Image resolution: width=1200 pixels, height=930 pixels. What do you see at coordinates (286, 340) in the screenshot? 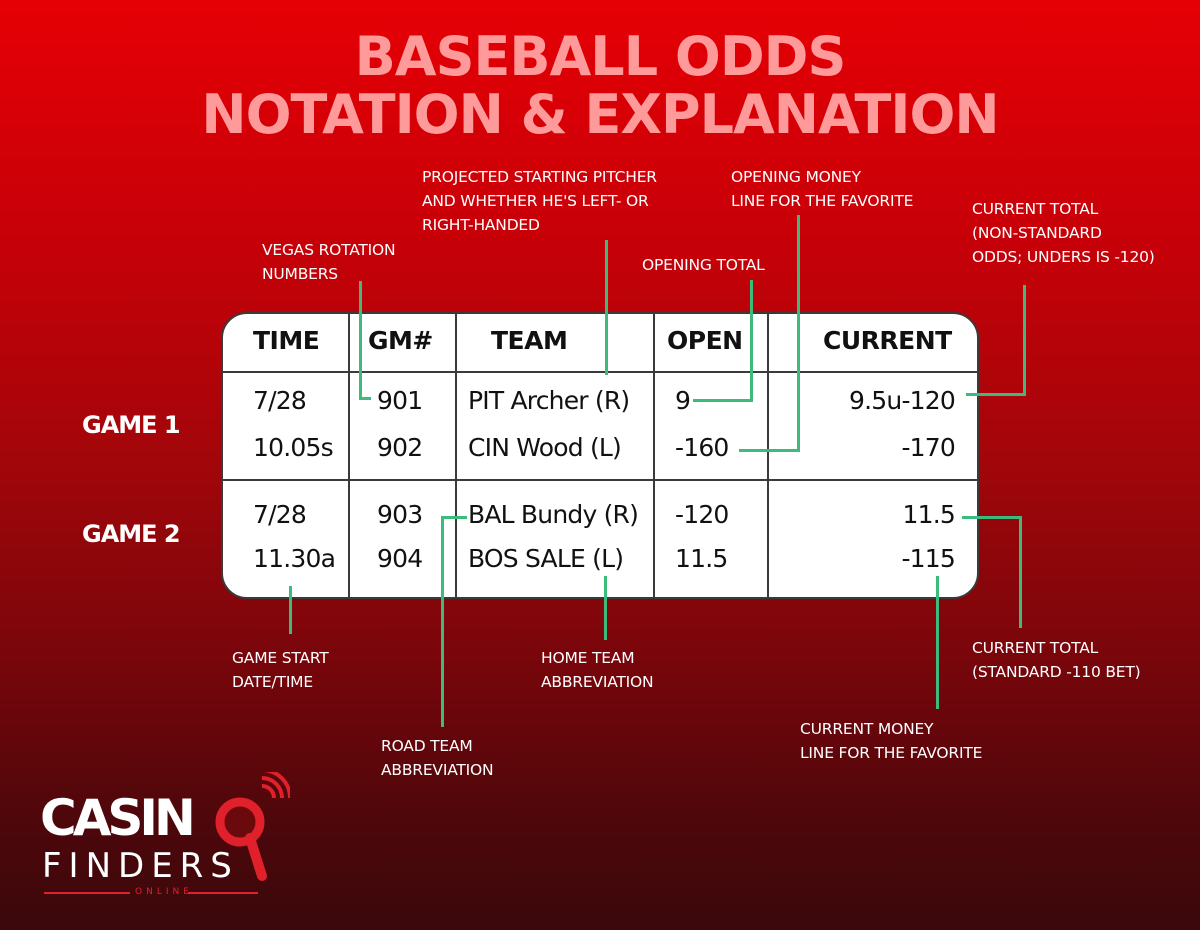
I see `header-time: TIME` at bounding box center [286, 340].